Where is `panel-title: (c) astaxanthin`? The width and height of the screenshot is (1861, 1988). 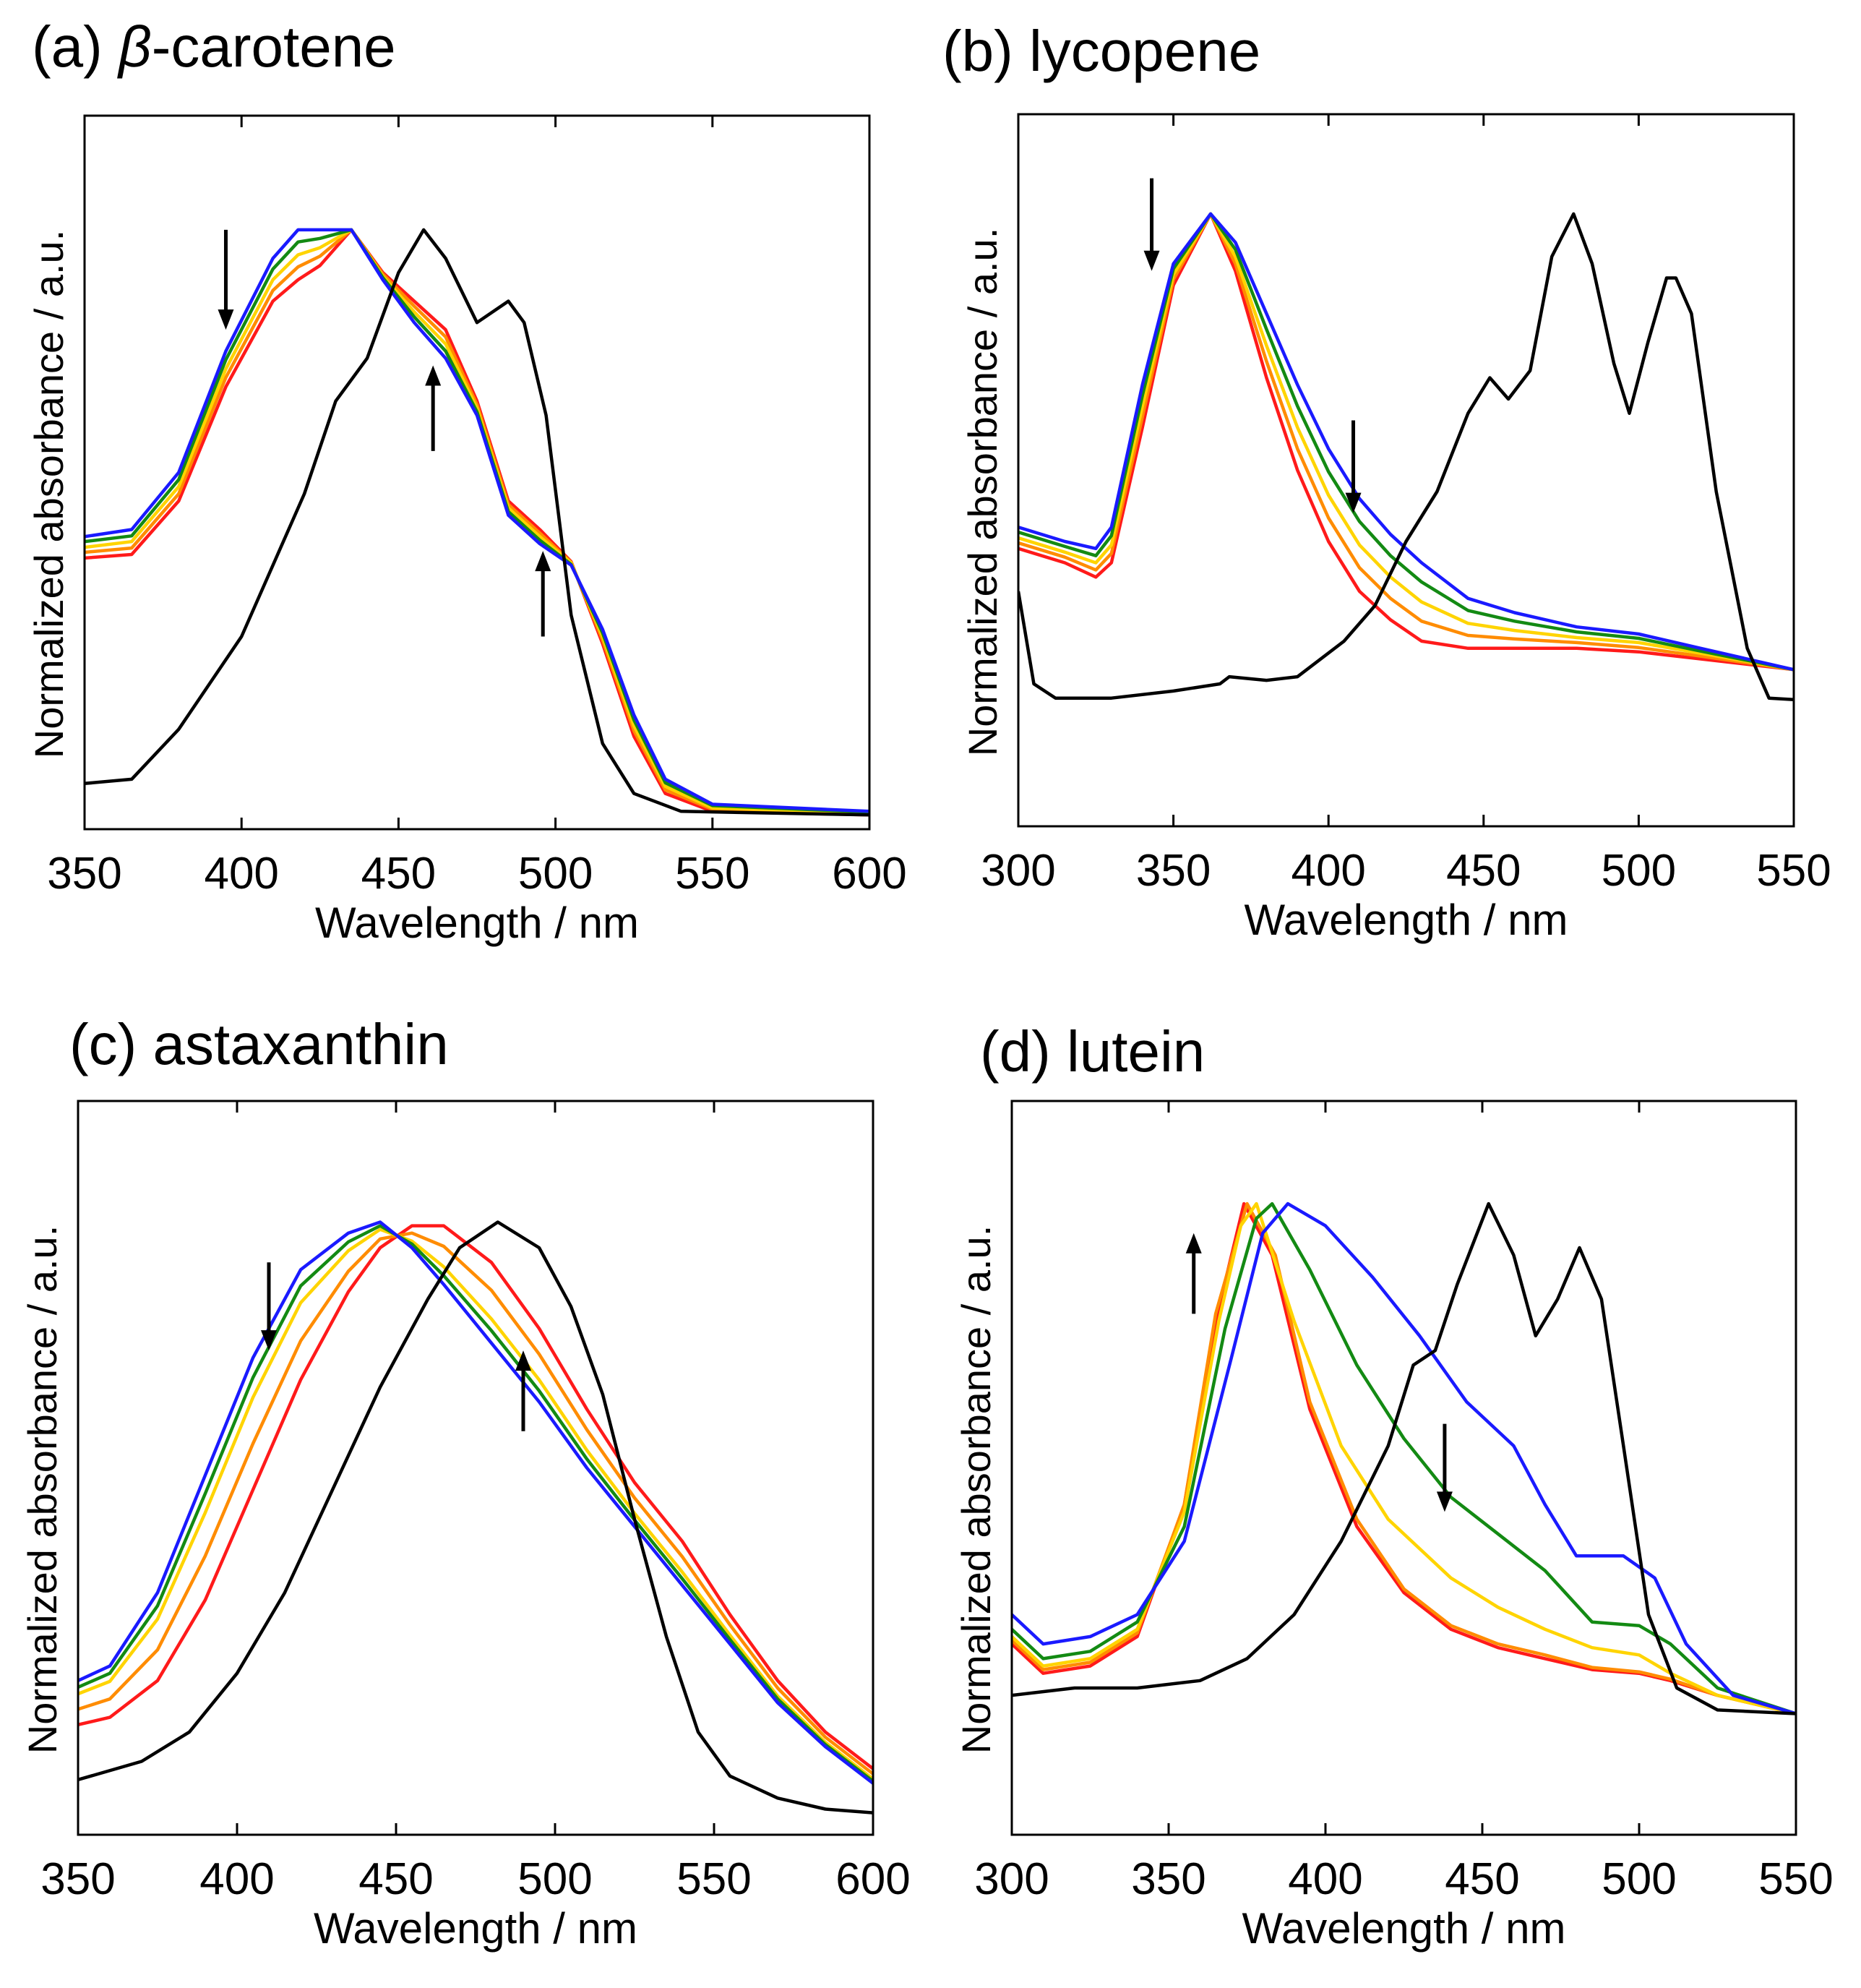 panel-title: (c) astaxanthin is located at coordinates (259, 1044).